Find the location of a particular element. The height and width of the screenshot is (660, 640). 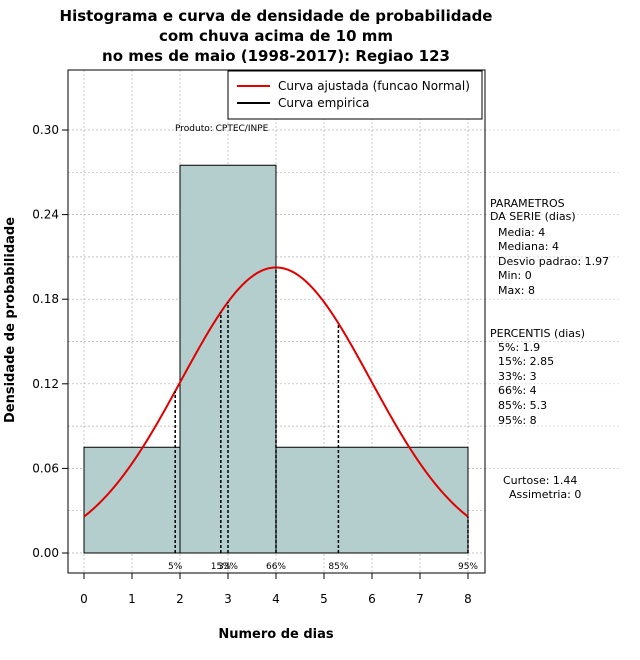

x-tick-label: 0 is located at coordinates (84, 599).